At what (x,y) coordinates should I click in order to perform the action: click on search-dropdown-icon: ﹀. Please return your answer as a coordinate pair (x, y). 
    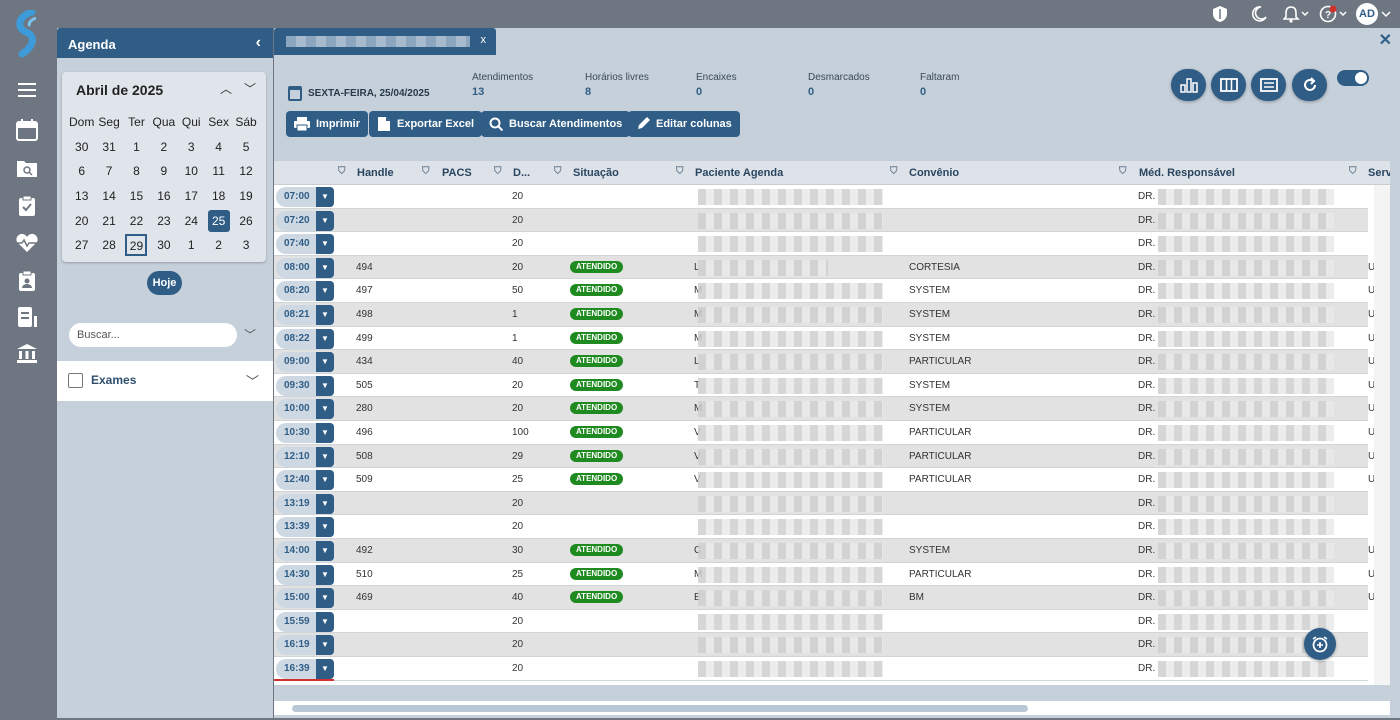
    Looking at the image, I should click on (249, 334).